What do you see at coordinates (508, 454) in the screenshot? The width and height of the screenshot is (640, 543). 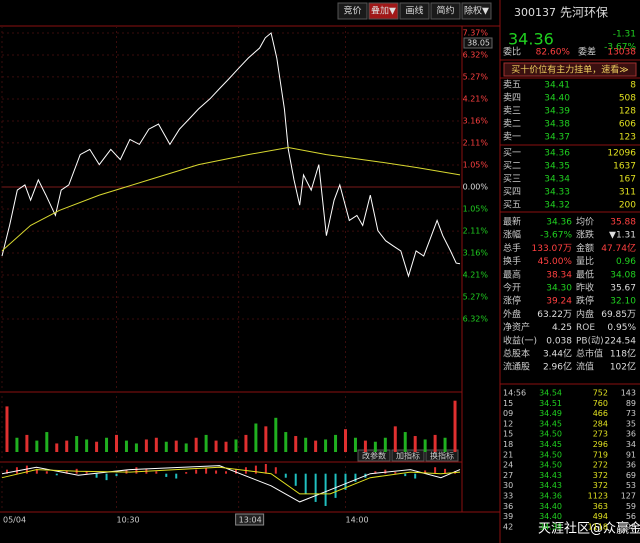 I see `trade-time: 21` at bounding box center [508, 454].